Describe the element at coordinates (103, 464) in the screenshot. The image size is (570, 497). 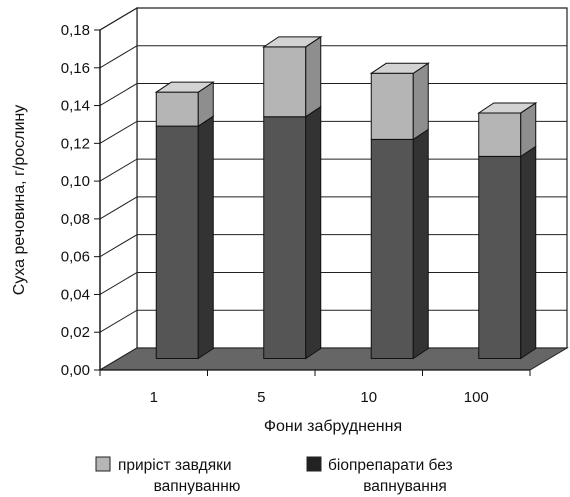
I see `legend-swatch-increase` at that location.